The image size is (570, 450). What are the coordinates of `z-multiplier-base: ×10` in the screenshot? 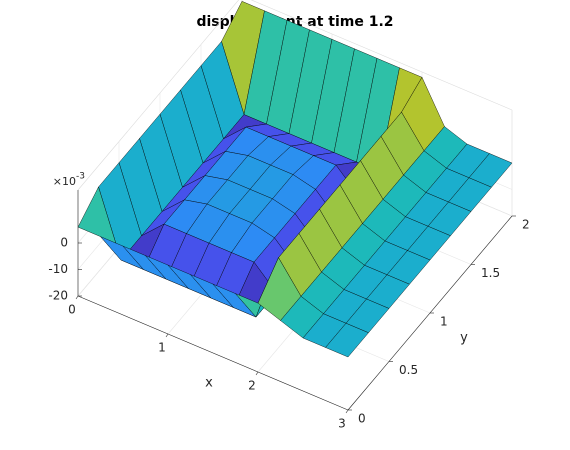 It's located at (64, 181).